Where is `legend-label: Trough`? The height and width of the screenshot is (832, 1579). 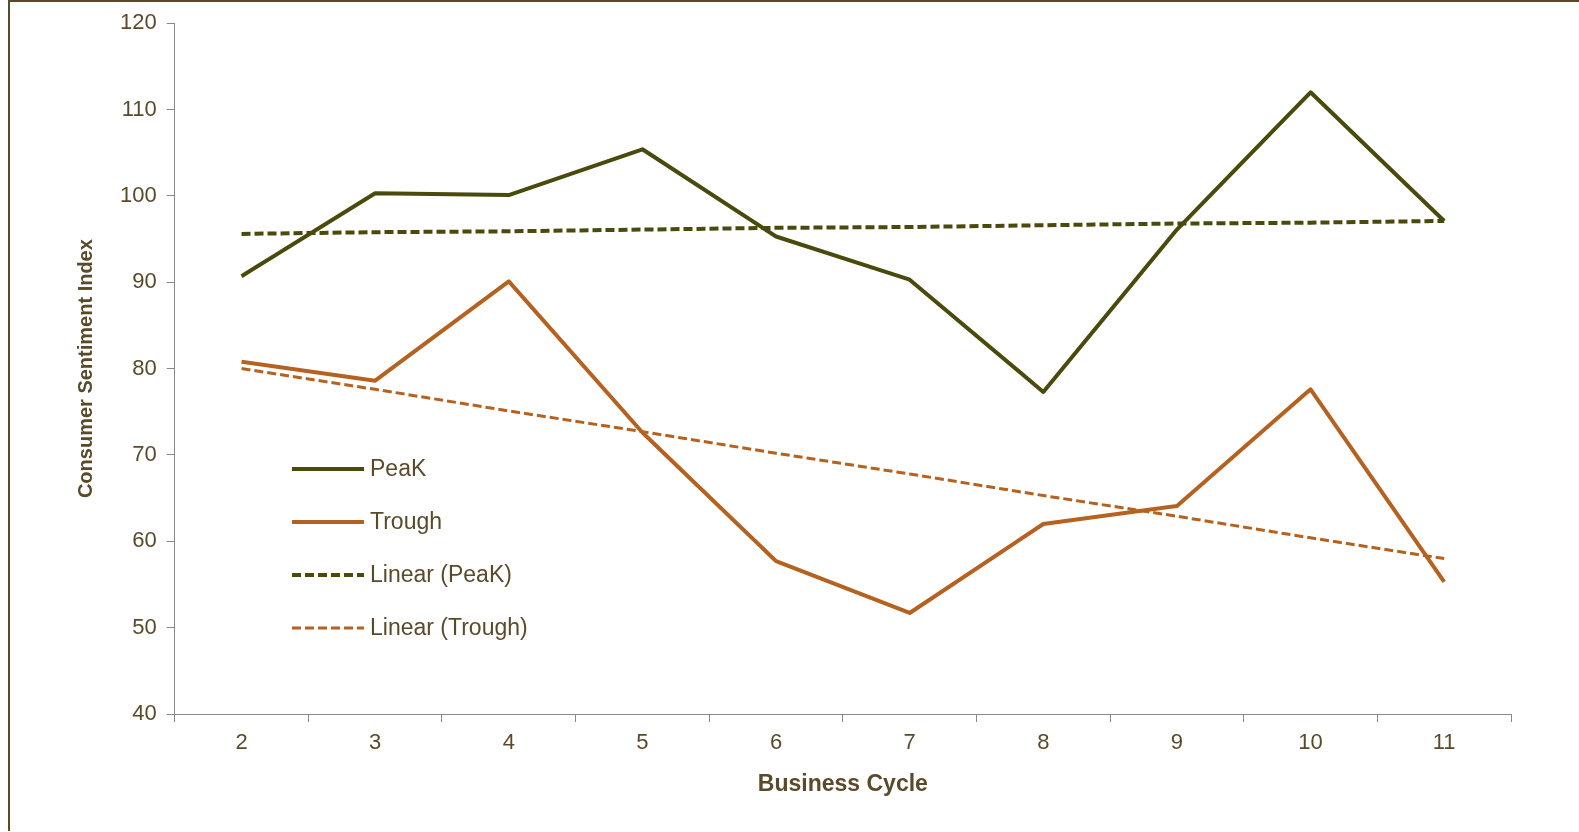 legend-label: Trough is located at coordinates (406, 521).